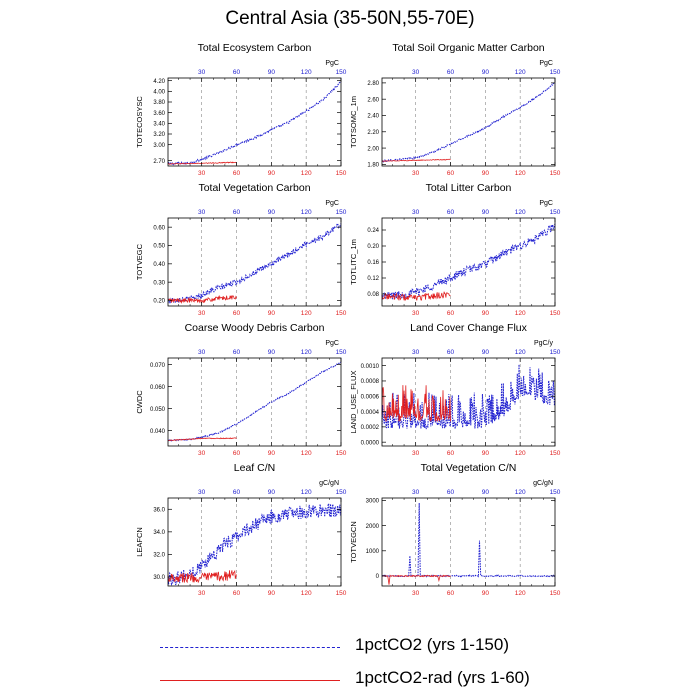 The height and width of the screenshot is (700, 700). I want to click on y-axis-label: TOTECOSYSC, so click(139, 122).